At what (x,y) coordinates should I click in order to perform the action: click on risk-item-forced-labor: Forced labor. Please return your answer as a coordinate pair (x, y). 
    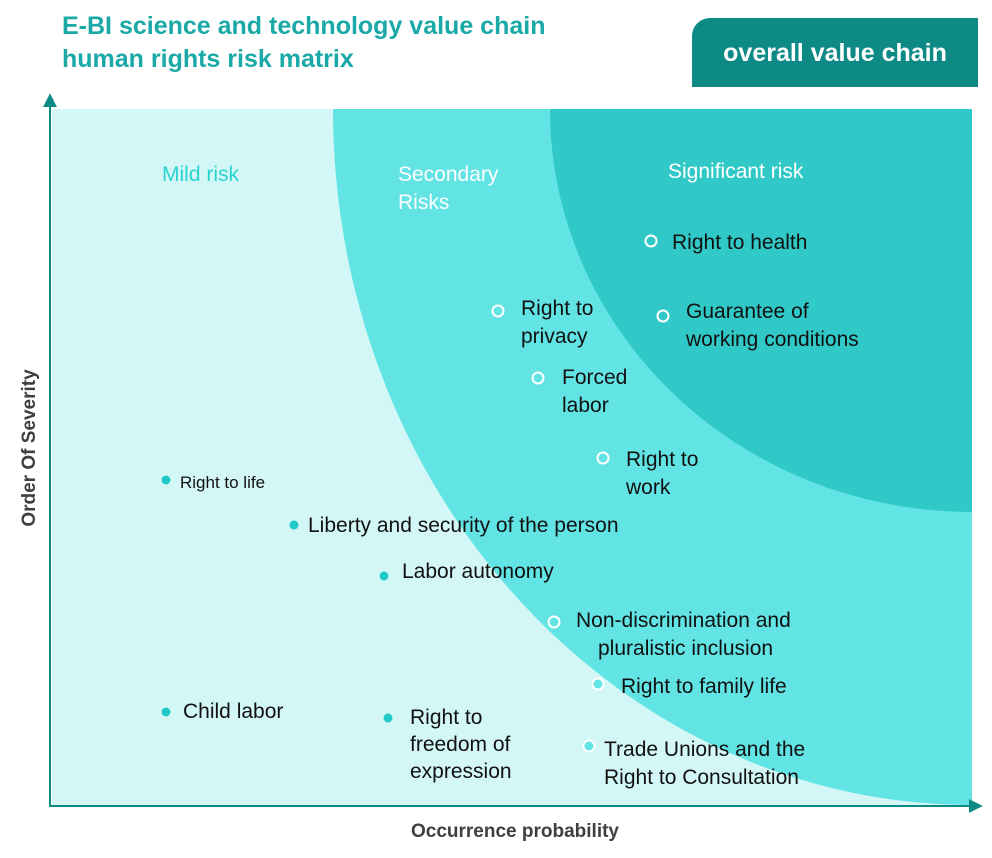
    Looking at the image, I should click on (579, 391).